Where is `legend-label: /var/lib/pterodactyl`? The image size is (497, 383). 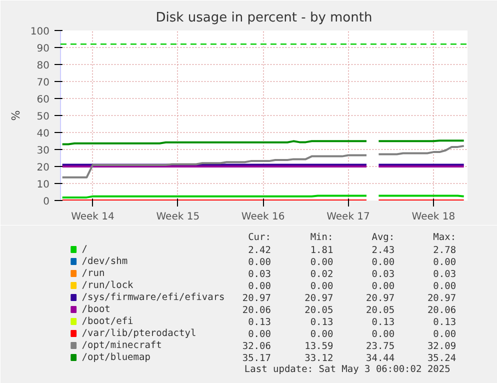 legend-label: /var/lib/pterodactyl is located at coordinates (139, 333).